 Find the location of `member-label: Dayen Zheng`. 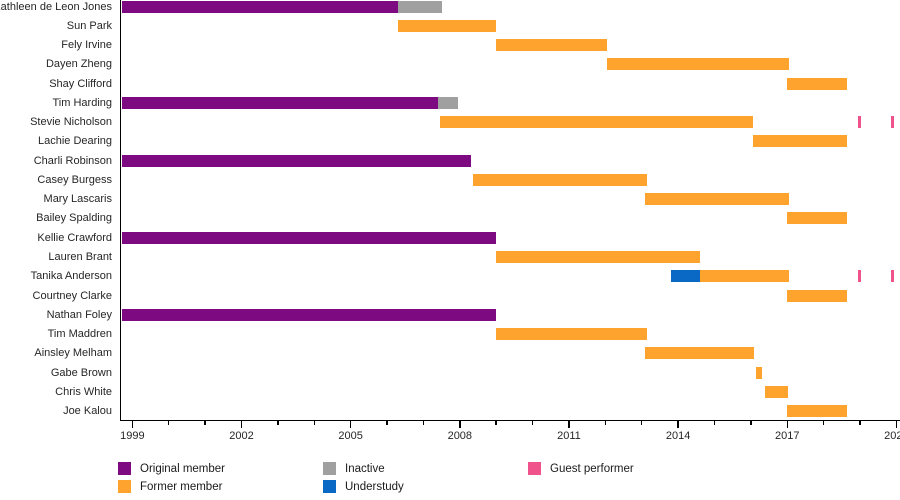

member-label: Dayen Zheng is located at coordinates (78, 64).